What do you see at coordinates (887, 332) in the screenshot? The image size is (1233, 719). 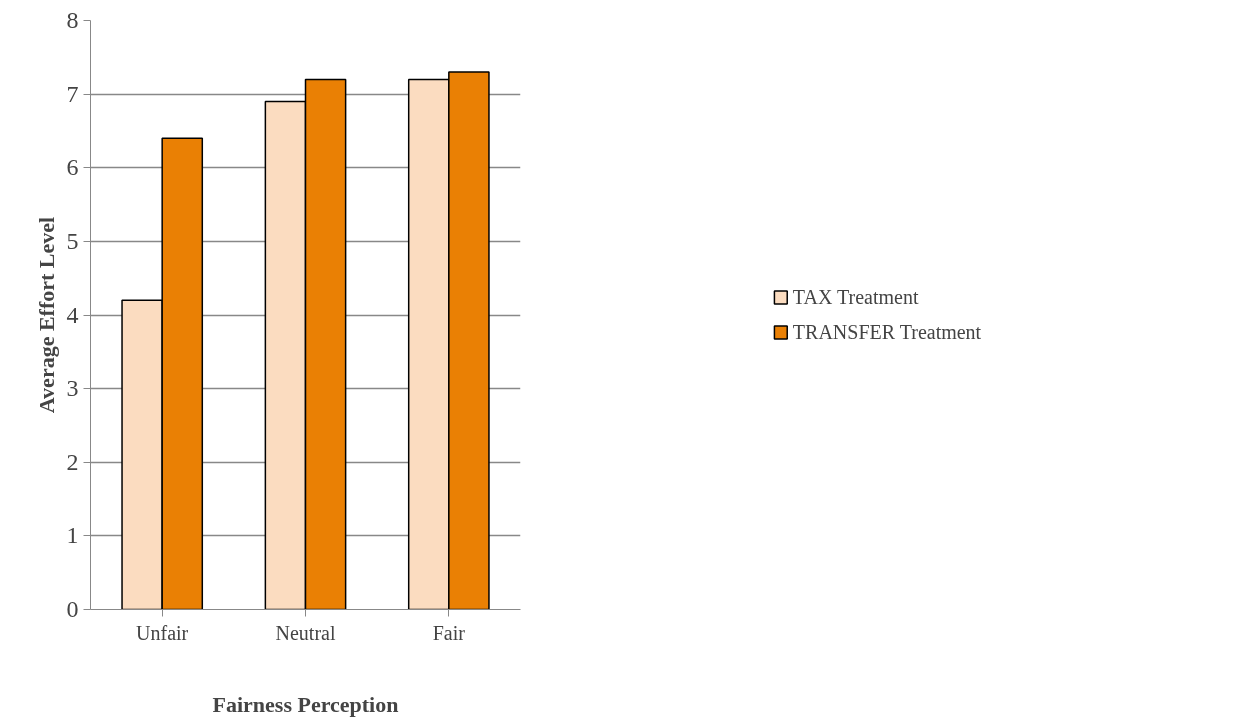 I see `legend-label: TRANSFER Treatment` at bounding box center [887, 332].